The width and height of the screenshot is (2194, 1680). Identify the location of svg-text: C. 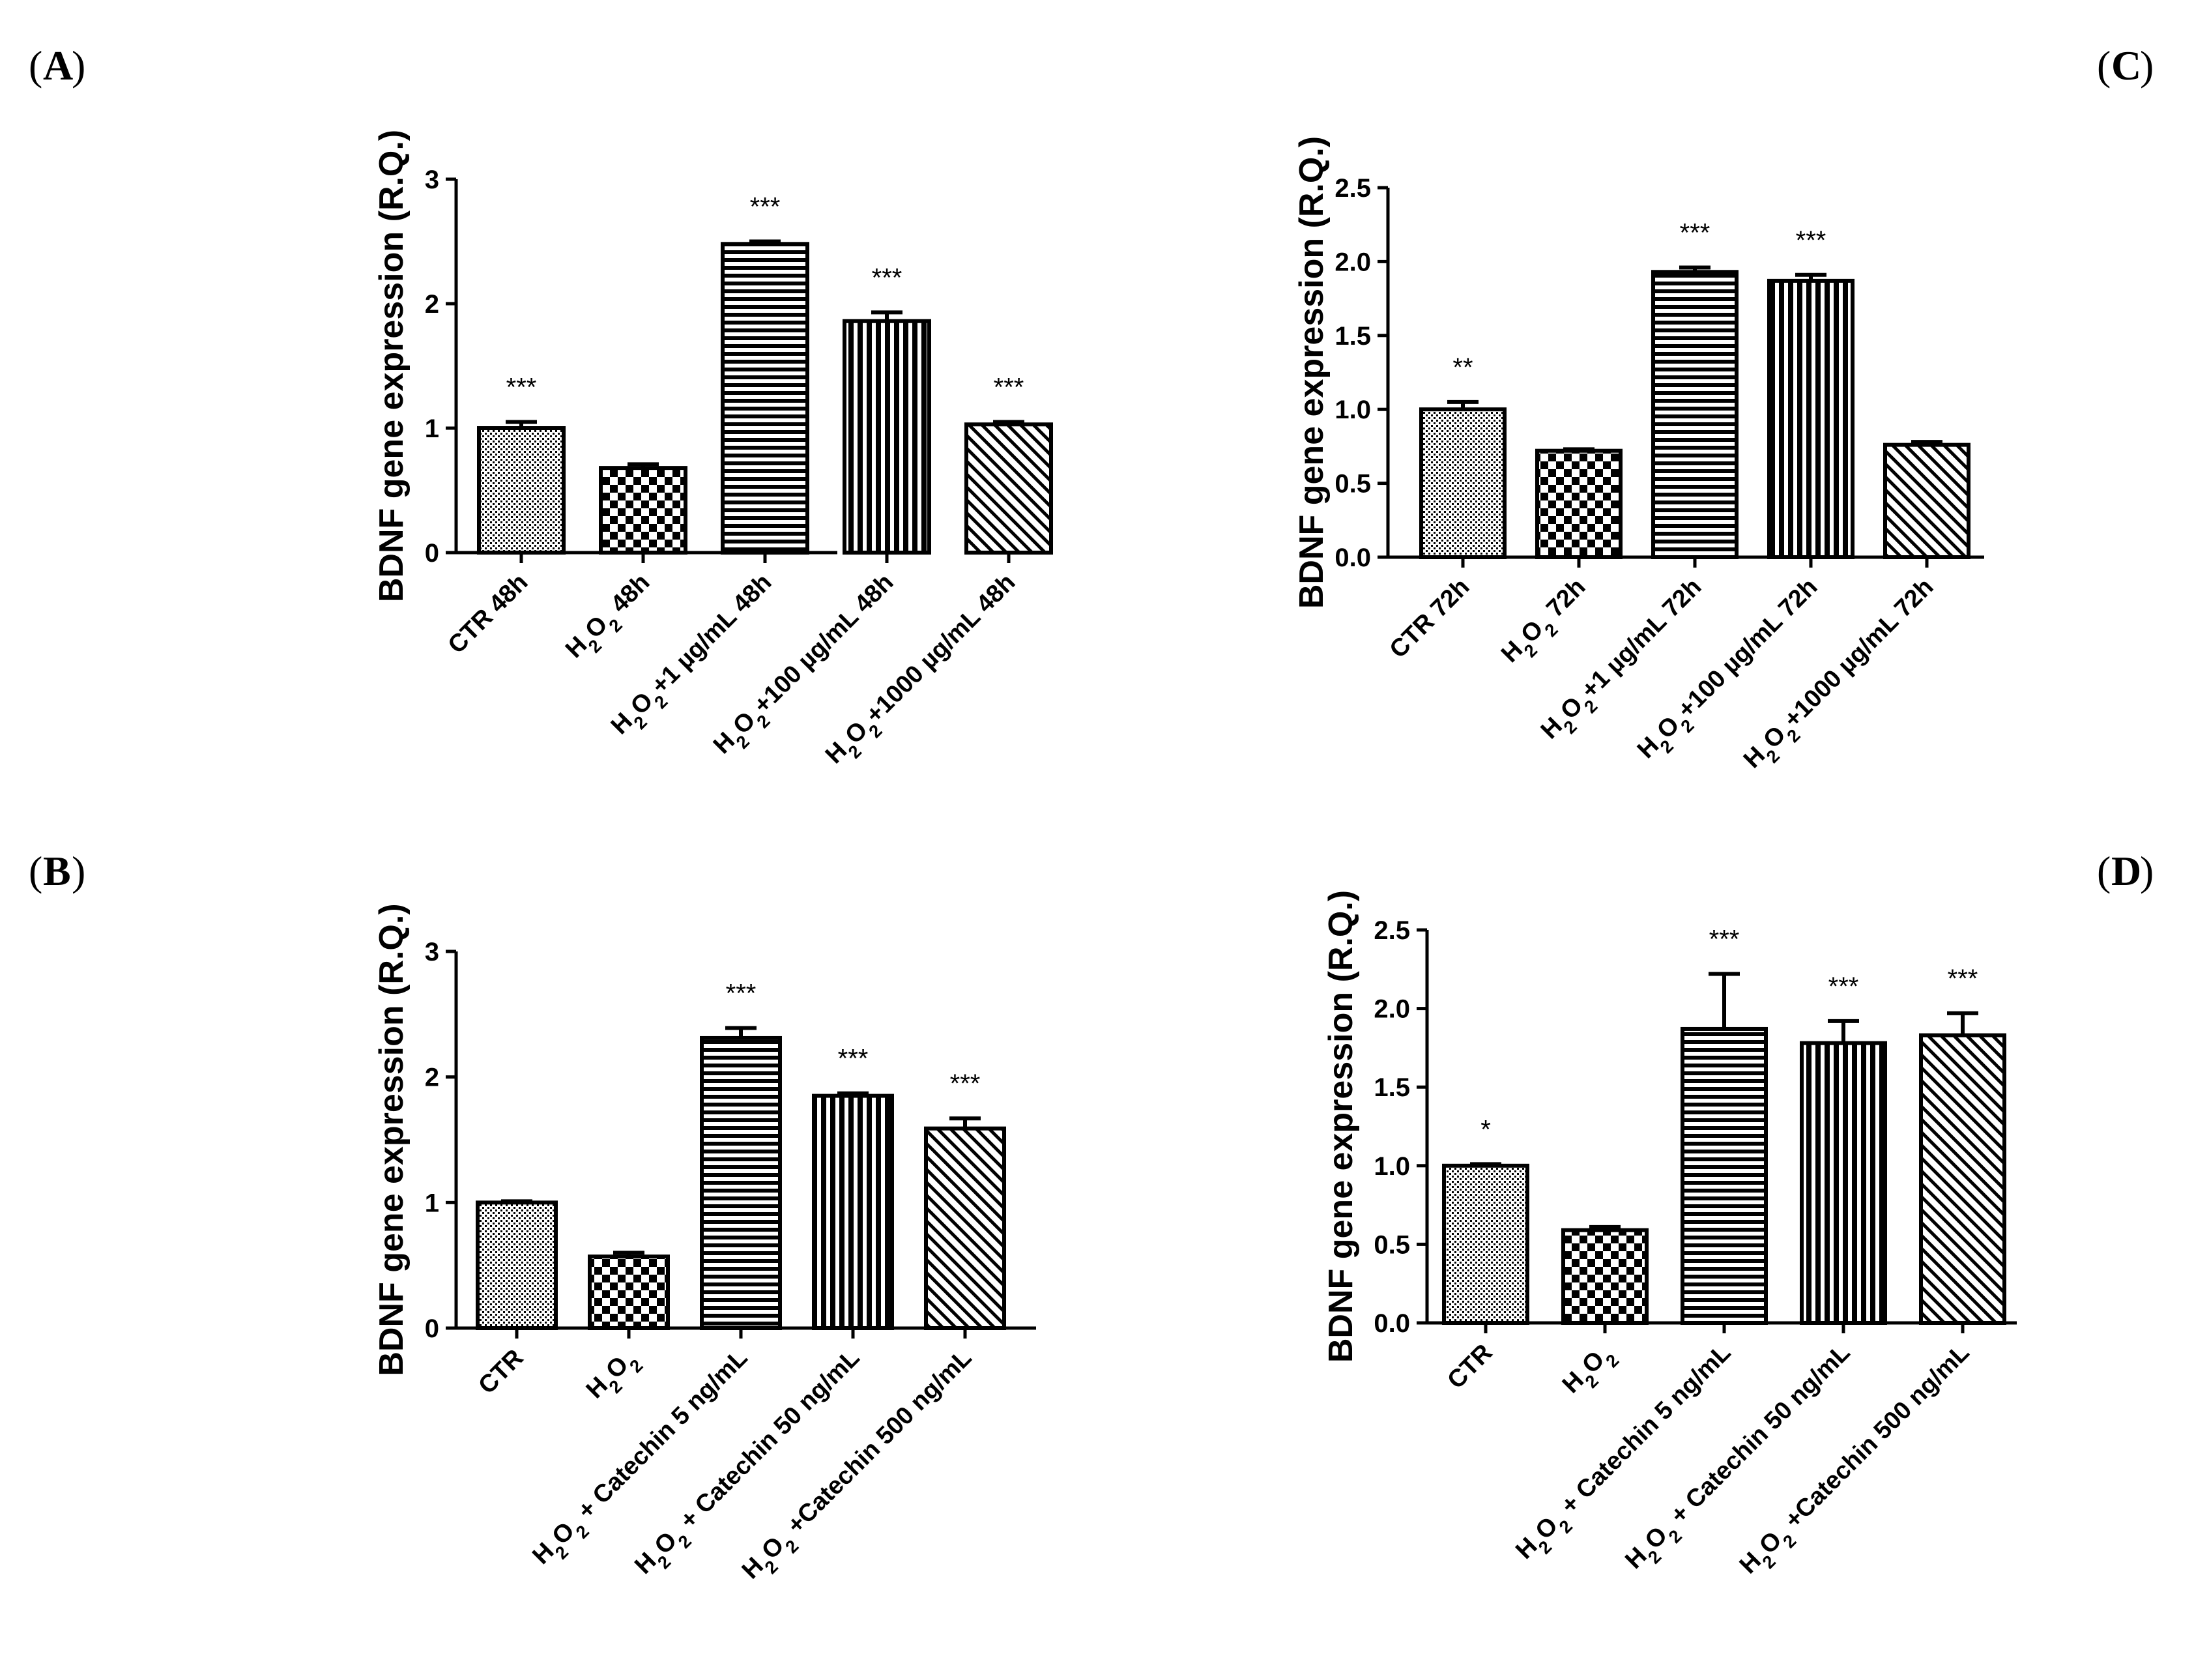
(2126, 65).